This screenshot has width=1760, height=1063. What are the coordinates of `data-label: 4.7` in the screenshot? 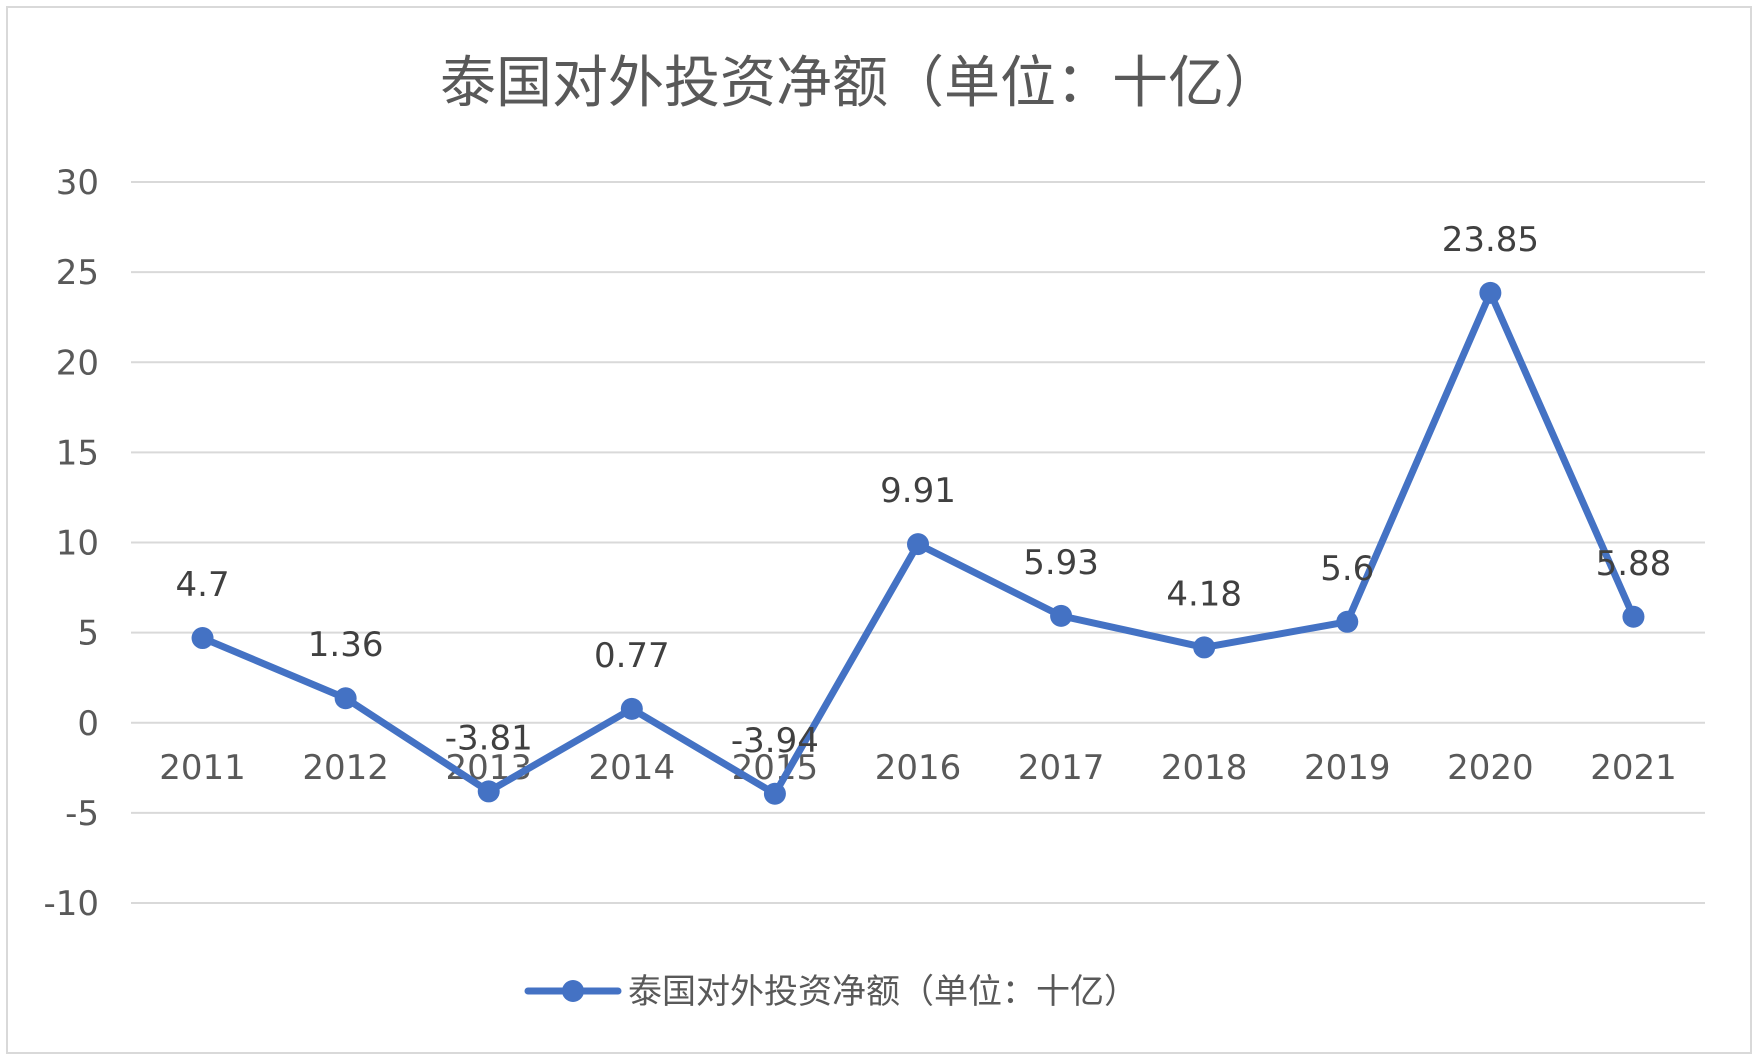 It's located at (203, 585).